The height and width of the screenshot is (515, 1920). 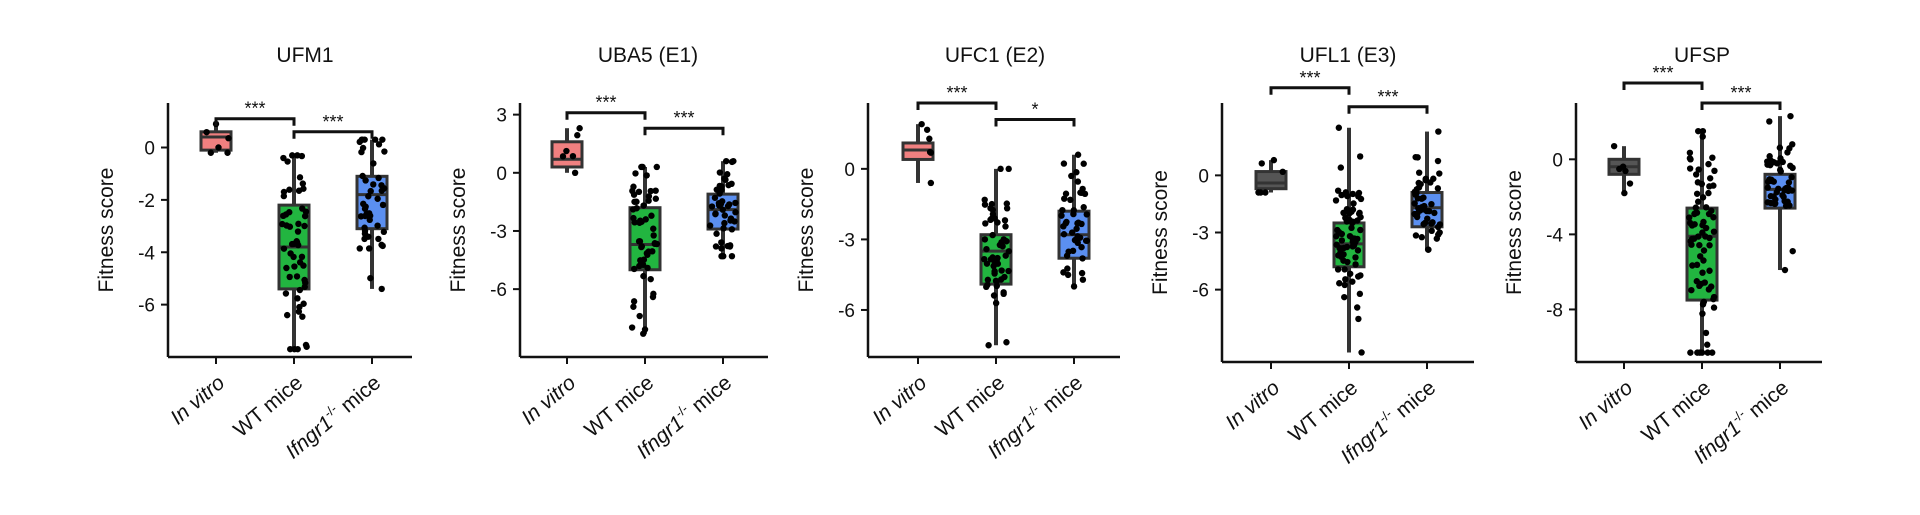 I want to click on y-axis-label: Fitness score, so click(x=1160, y=232).